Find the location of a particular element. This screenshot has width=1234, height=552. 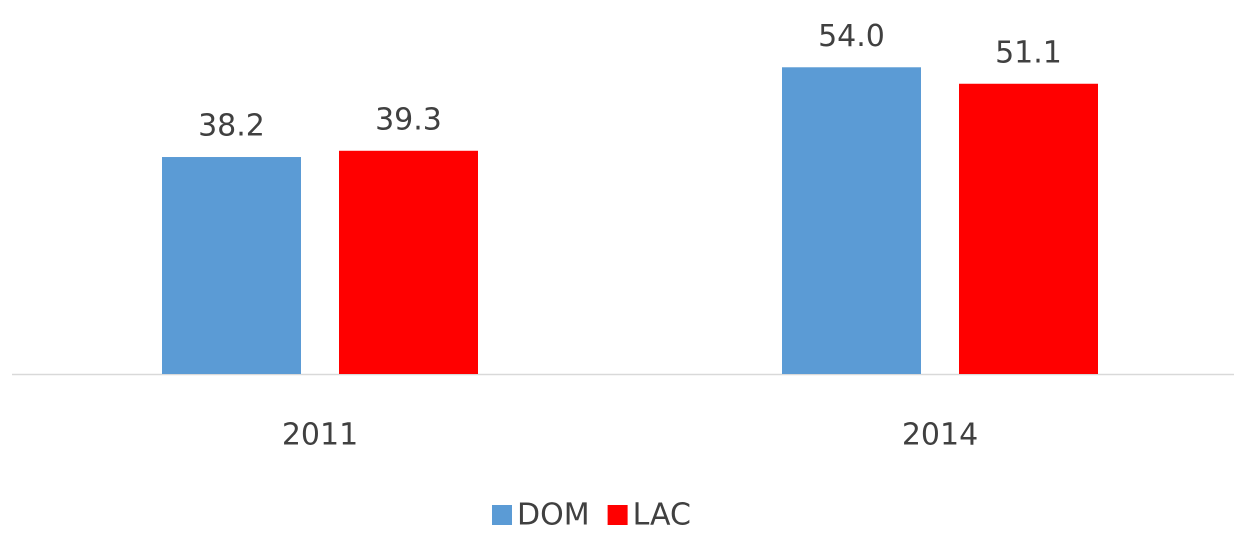

data-label: 51.1 is located at coordinates (1028, 52).